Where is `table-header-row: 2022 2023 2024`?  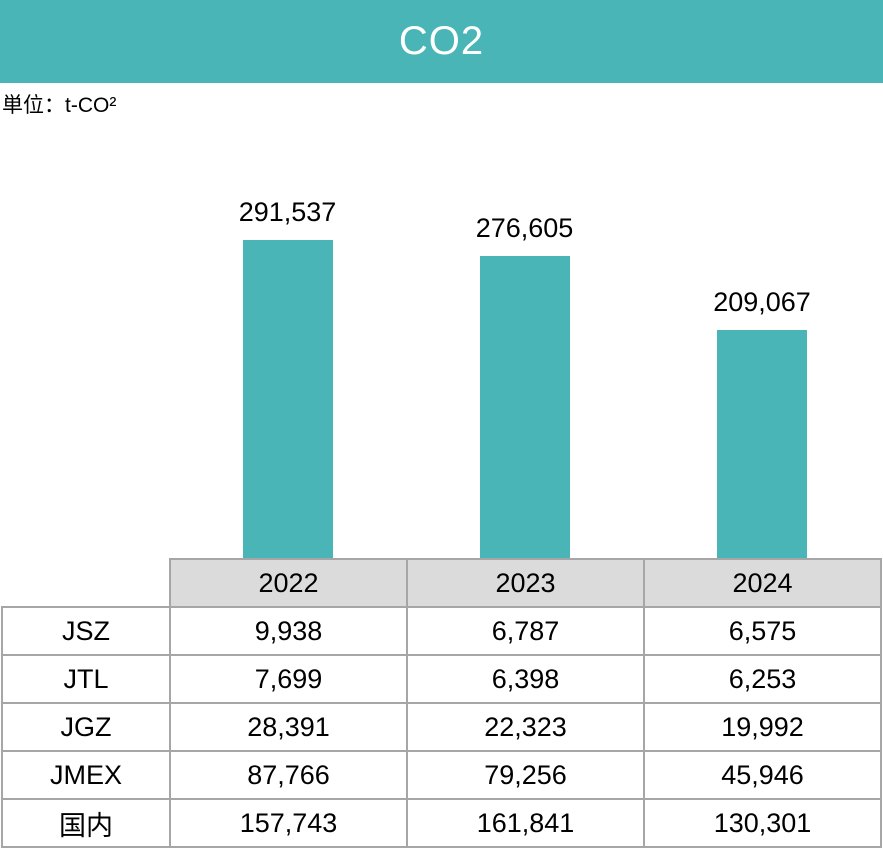
table-header-row: 2022 2023 2024 is located at coordinates (442, 583).